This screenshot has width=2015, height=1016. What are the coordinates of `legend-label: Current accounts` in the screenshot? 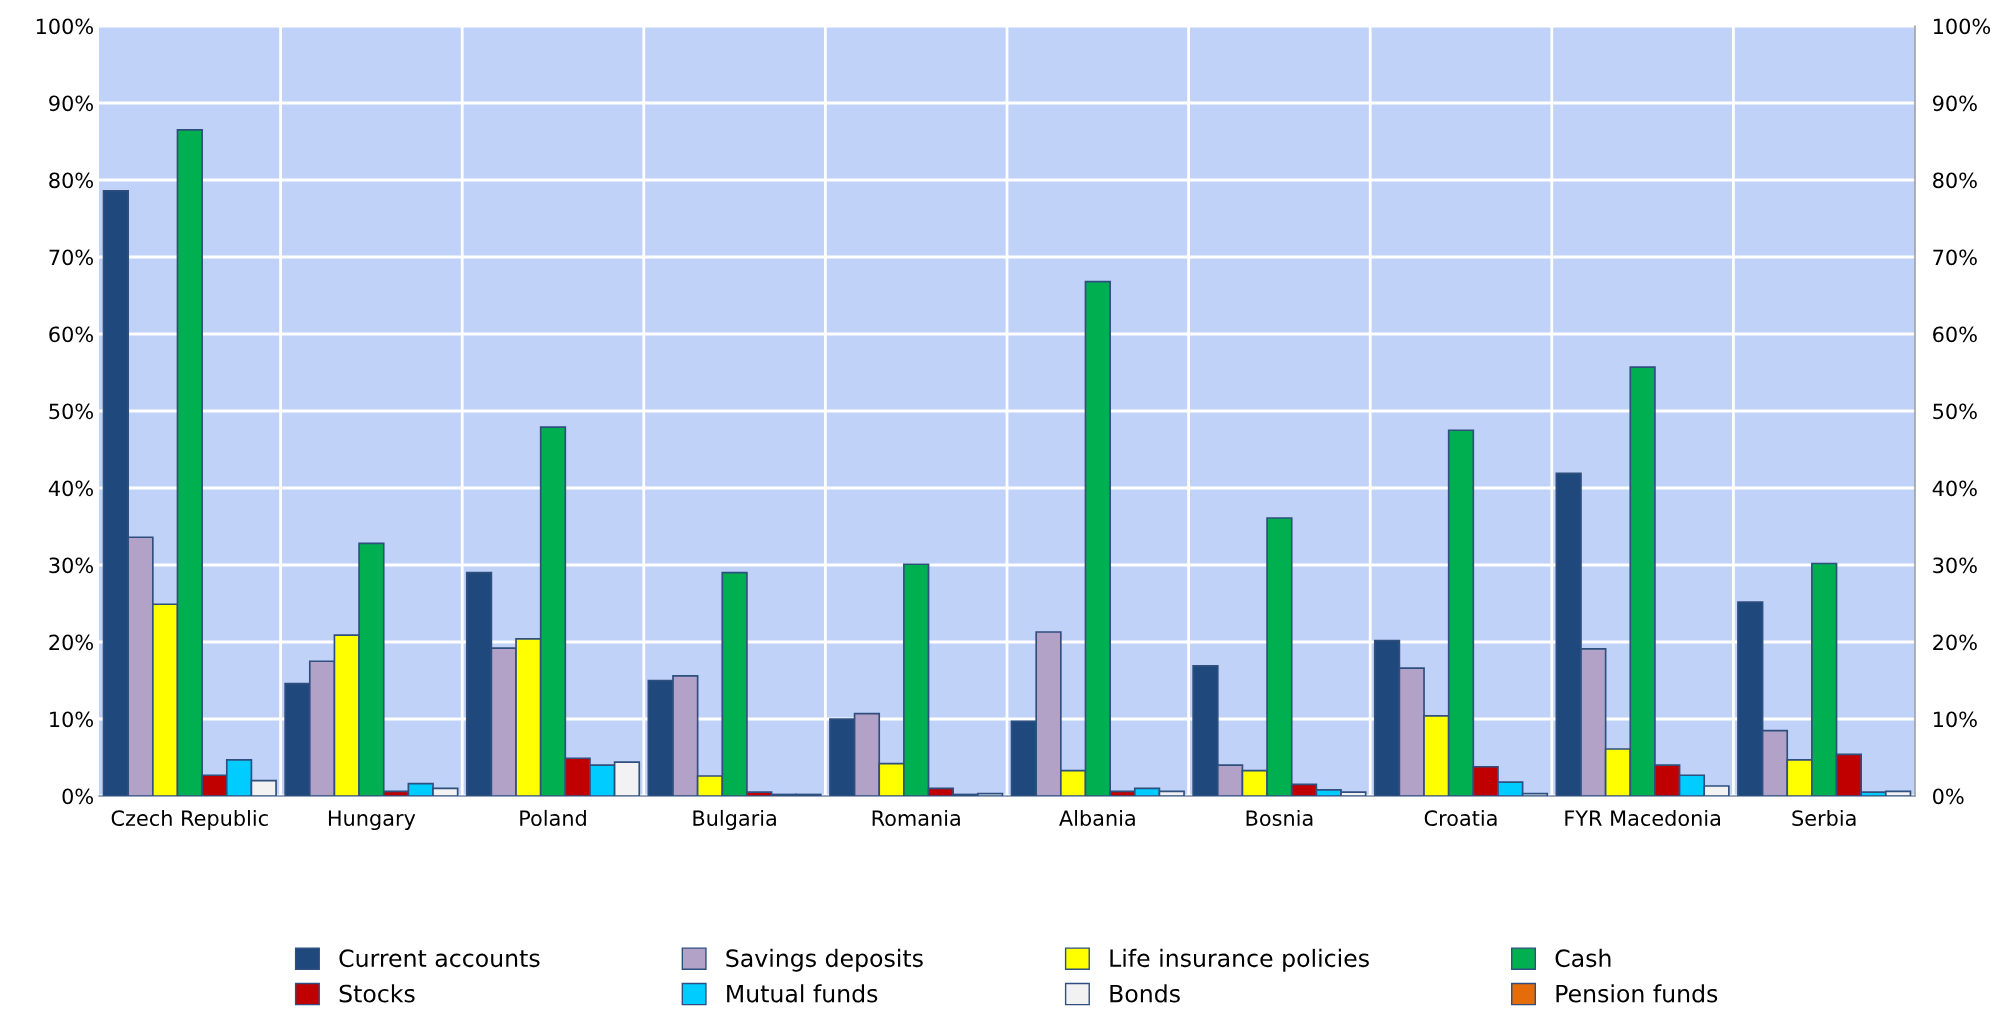 It's located at (439, 958).